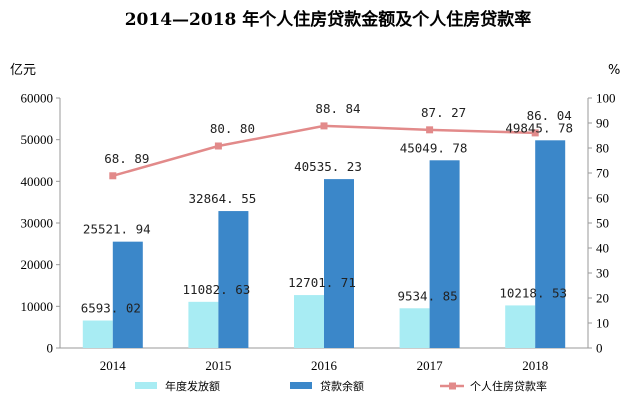 The image size is (640, 405). I want to click on legend: 年度发放额 贷款余额 个人住房贷款率, so click(341, 386).